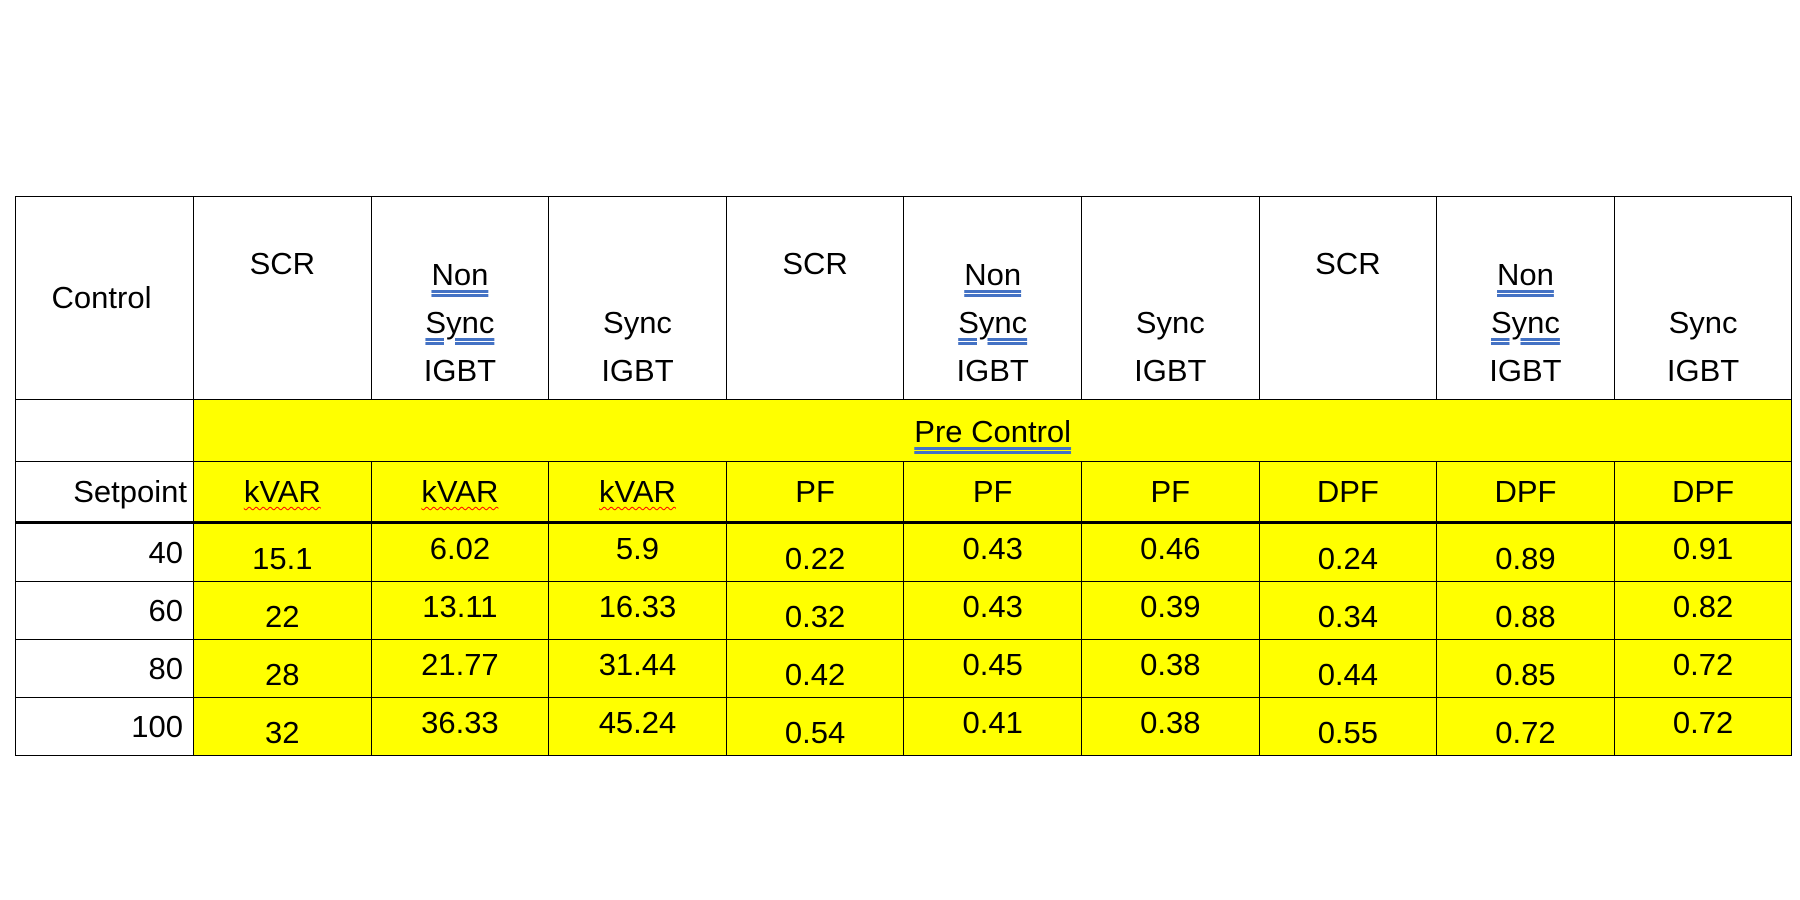 Image resolution: width=1800 pixels, height=900 pixels. Describe the element at coordinates (282, 732) in the screenshot. I see `cell-value: 32` at that location.